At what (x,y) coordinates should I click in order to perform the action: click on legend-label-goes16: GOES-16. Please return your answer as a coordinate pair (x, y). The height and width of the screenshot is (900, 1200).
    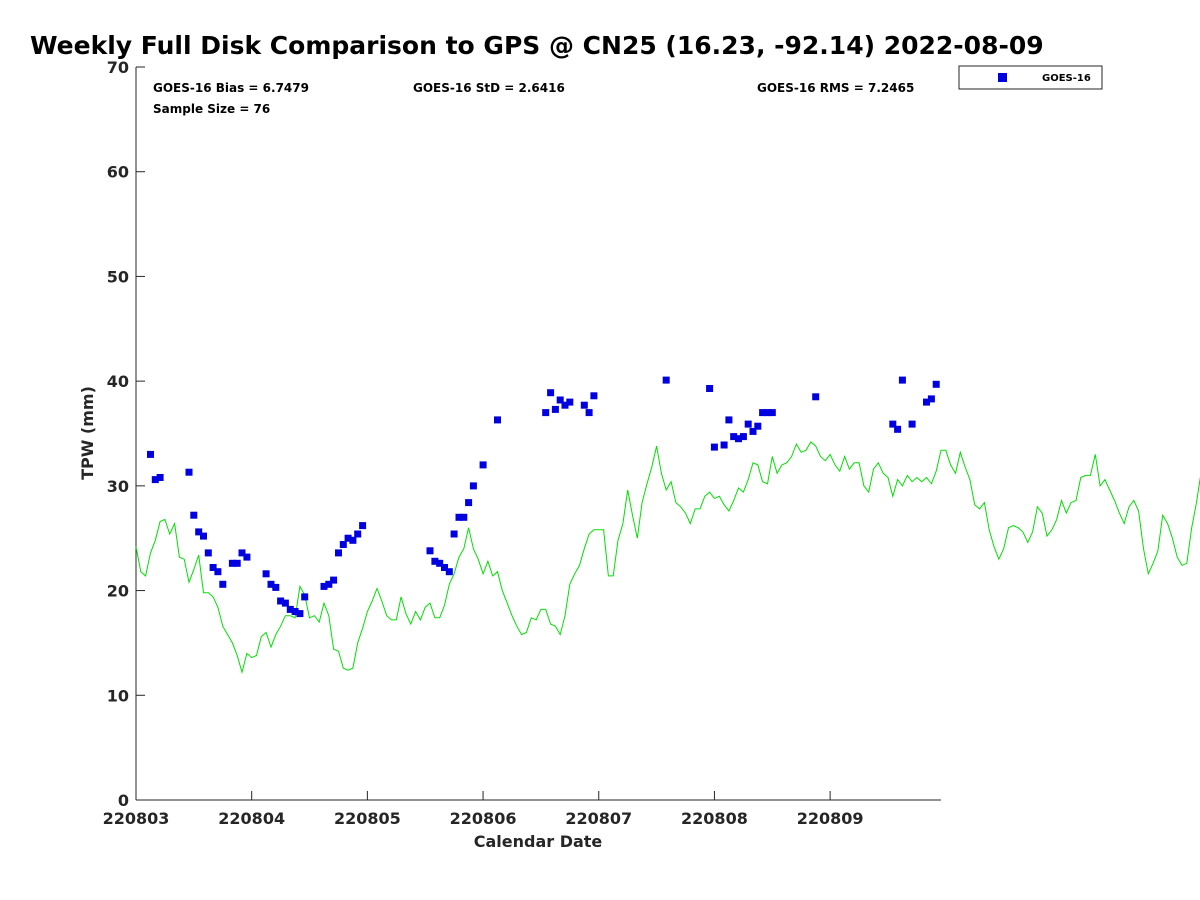
    Looking at the image, I should click on (1066, 78).